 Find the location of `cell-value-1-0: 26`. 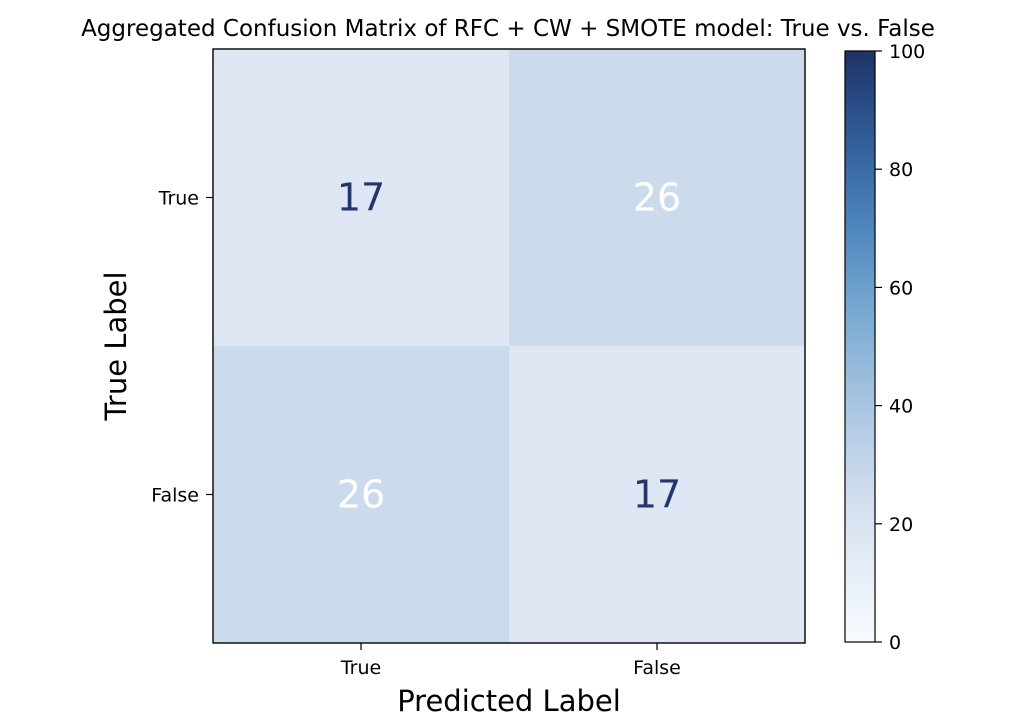

cell-value-1-0: 26 is located at coordinates (361, 495).